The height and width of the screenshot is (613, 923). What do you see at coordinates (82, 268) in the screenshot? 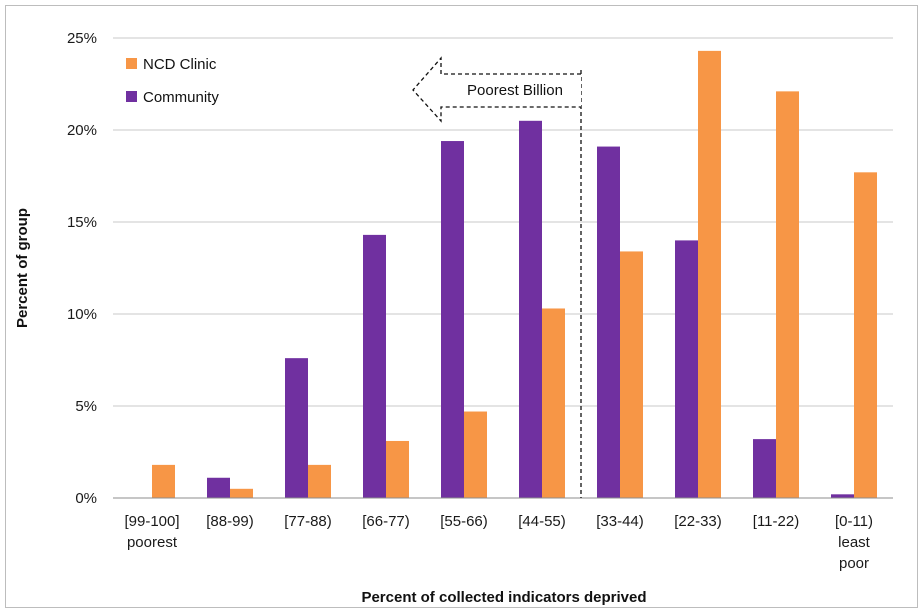
I see `y-tick-labels: 0% 5% 10% 15% 20% 25%` at bounding box center [82, 268].